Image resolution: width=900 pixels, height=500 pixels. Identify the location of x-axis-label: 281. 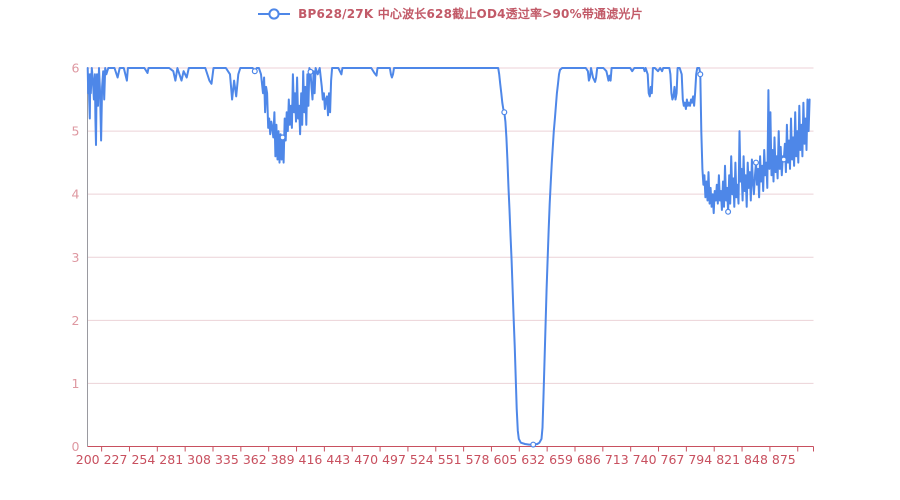
(171, 459).